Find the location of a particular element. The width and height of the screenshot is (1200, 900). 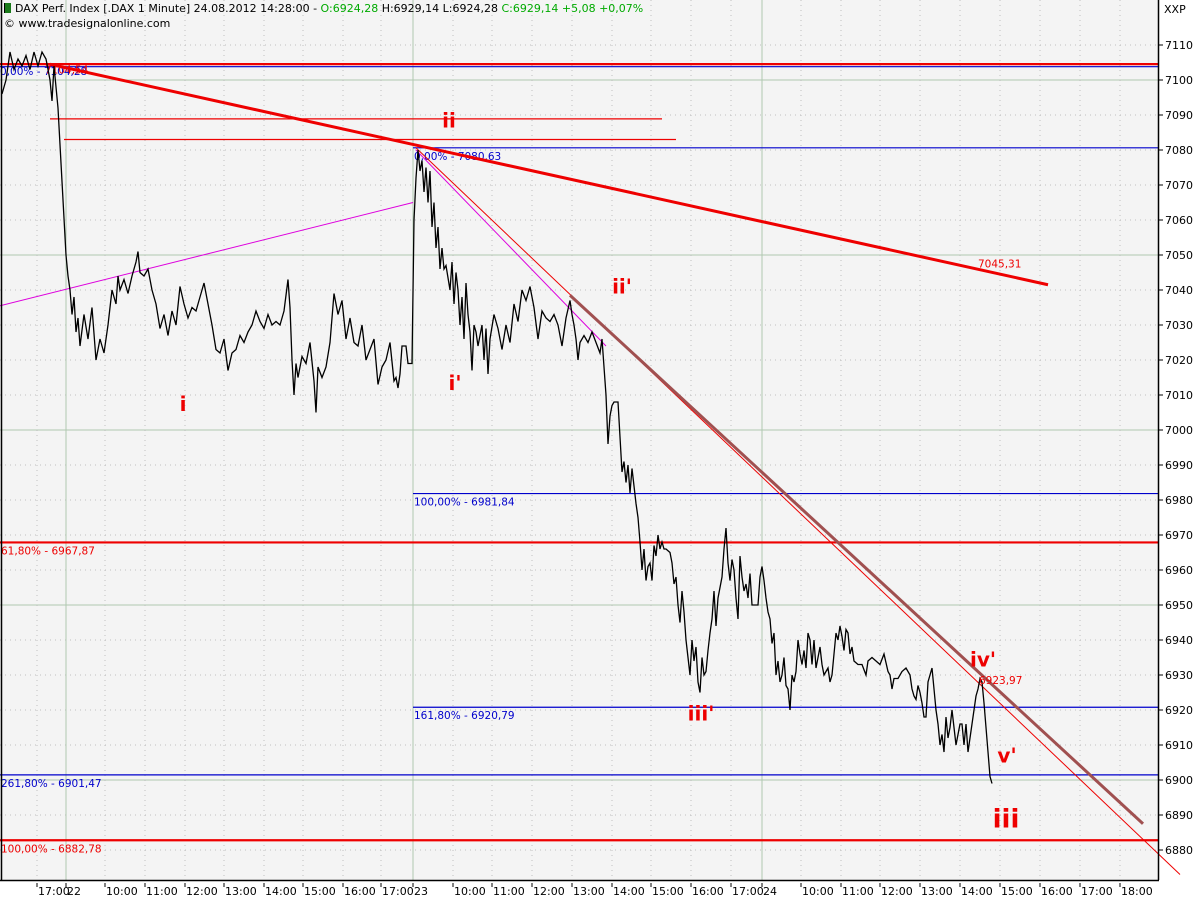

ohlc-low: L:6924,28 is located at coordinates (470, 8).